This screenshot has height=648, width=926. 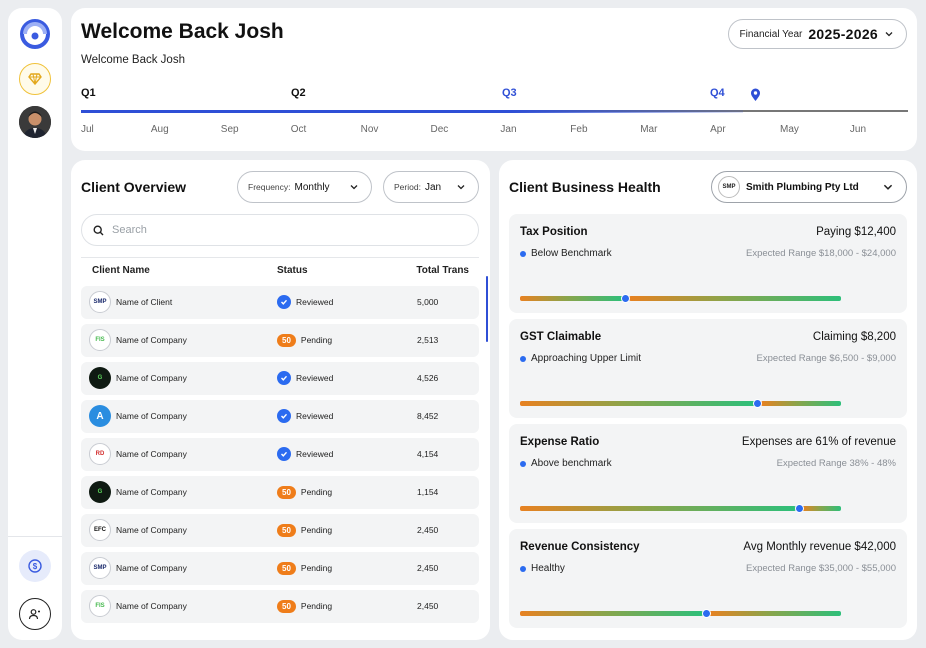 What do you see at coordinates (439, 129) in the screenshot?
I see `month-label: Dec` at bounding box center [439, 129].